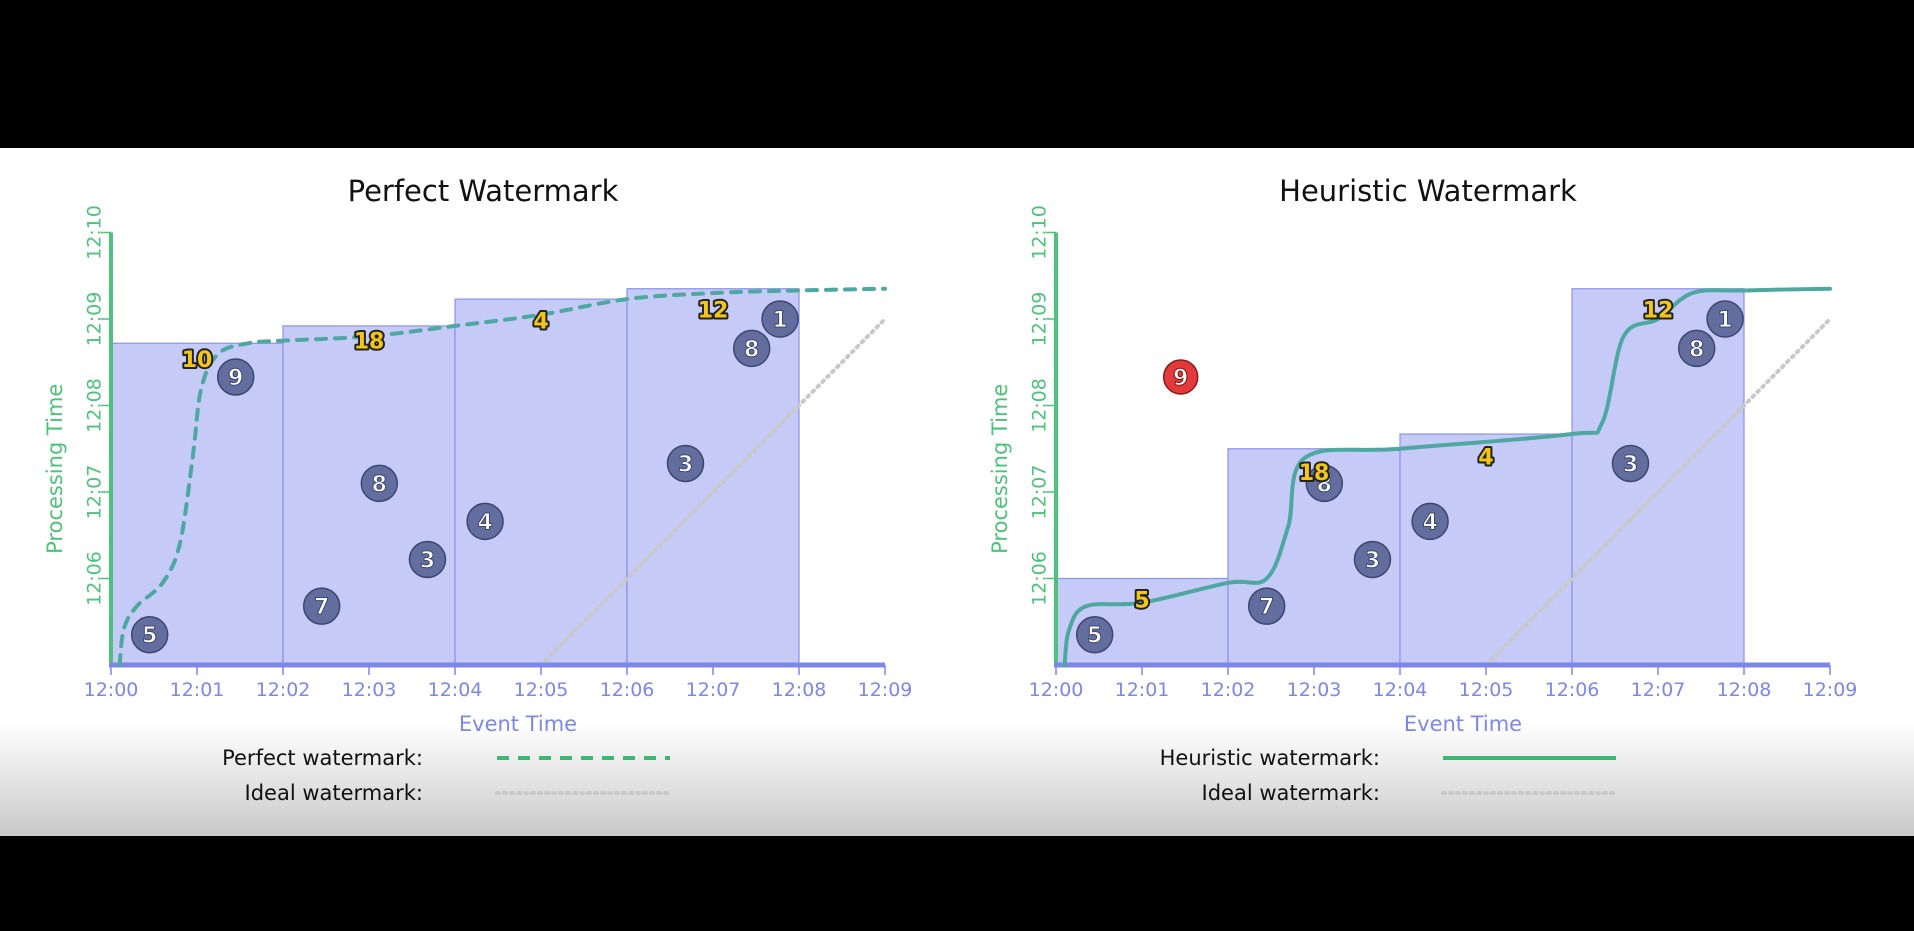 The width and height of the screenshot is (1914, 931). I want to click on late-datum: 9, so click(1180, 377).